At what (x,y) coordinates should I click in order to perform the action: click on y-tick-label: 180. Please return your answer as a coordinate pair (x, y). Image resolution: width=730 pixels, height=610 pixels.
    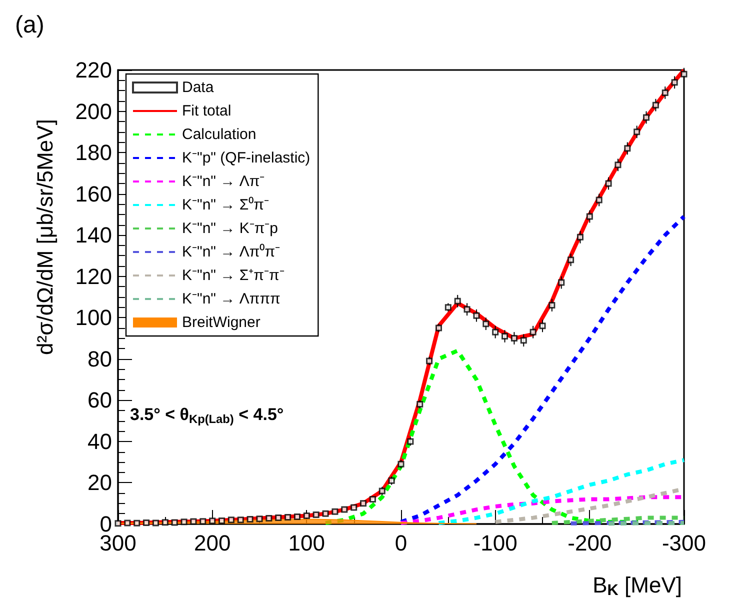
    Looking at the image, I should click on (93, 153).